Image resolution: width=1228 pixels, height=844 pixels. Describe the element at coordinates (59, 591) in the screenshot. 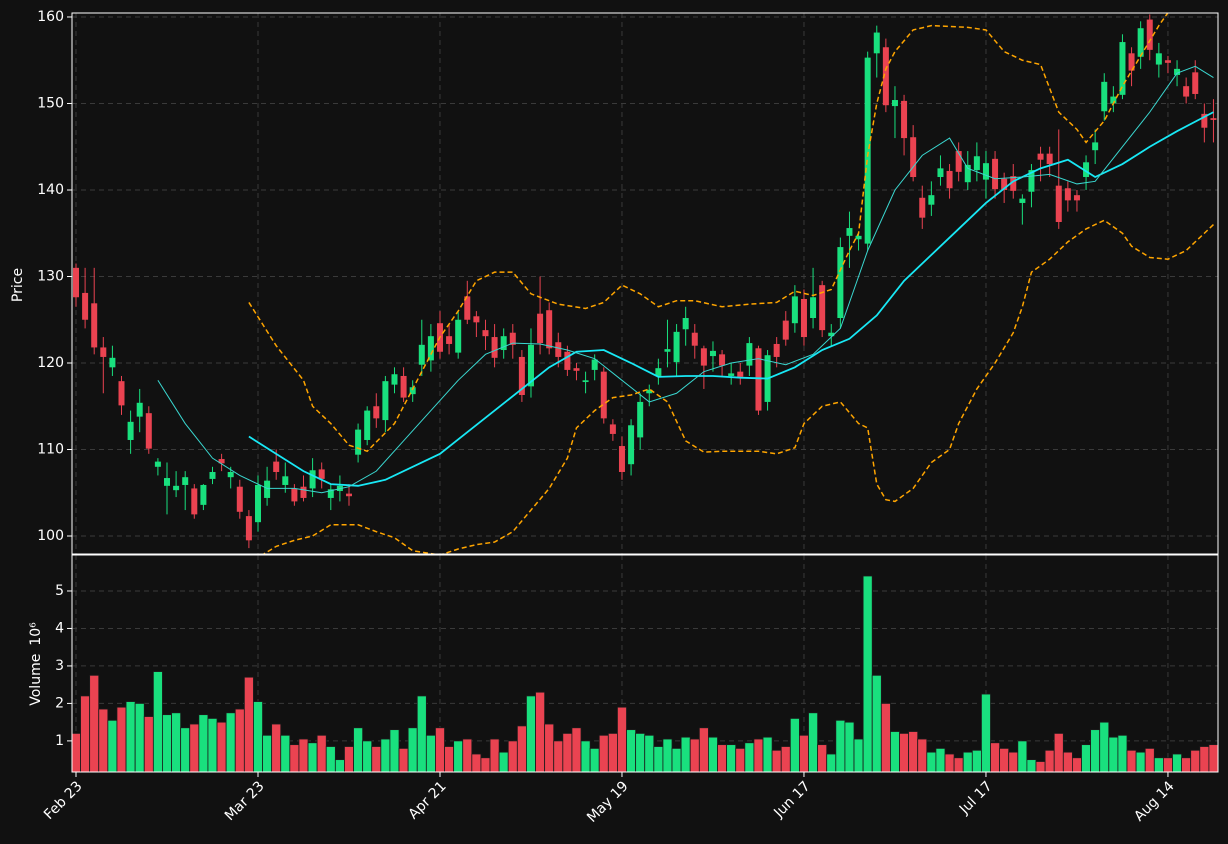

I see `y-tick-label: 5` at that location.